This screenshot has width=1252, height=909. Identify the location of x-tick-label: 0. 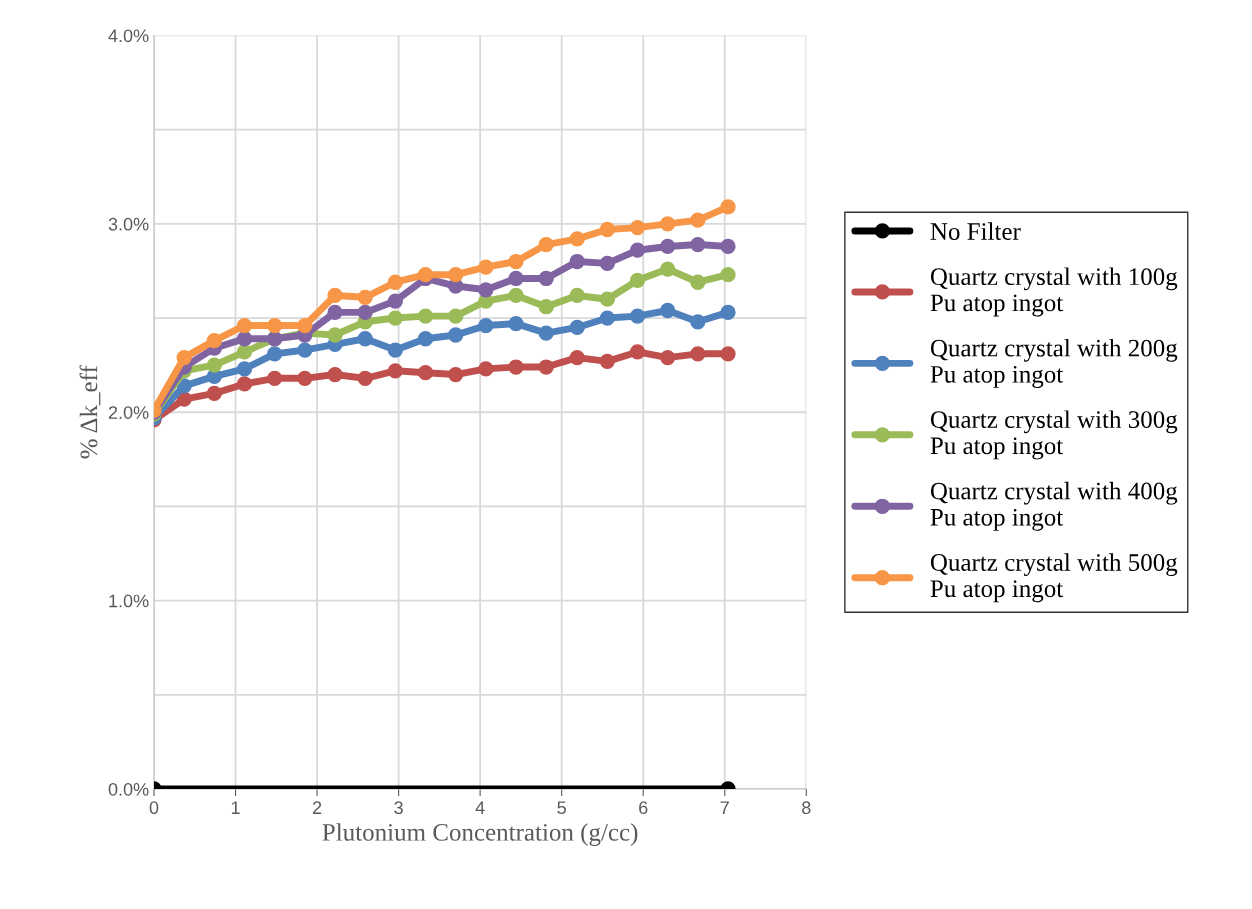
(154, 808).